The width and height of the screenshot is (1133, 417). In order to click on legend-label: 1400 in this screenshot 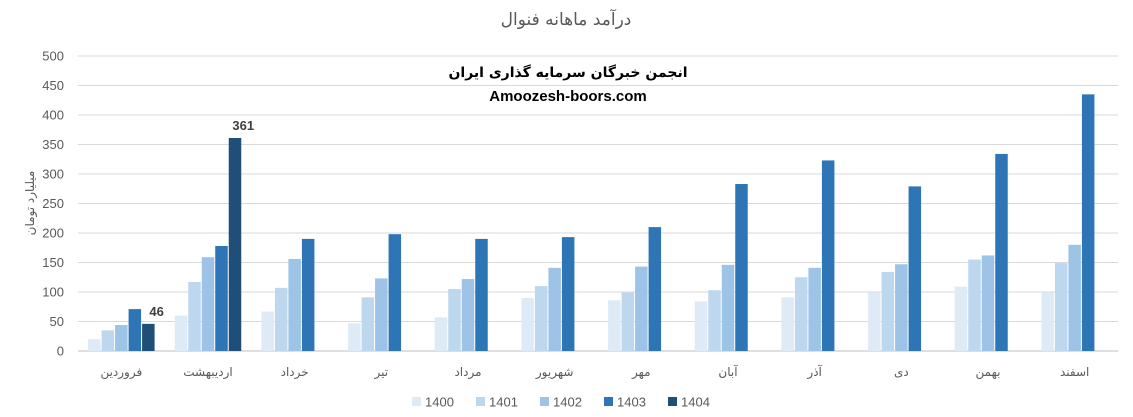, I will do `click(439, 402)`.